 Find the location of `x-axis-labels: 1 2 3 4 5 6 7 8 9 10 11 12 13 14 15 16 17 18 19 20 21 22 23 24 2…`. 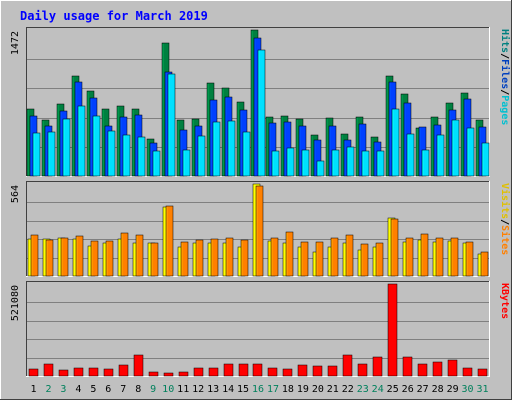

x-axis-labels: 1 2 3 4 5 6 7 8 9 10 11 12 13 14 15 16 17 18 19 20 21 22 23 24 2… is located at coordinates (259, 389).